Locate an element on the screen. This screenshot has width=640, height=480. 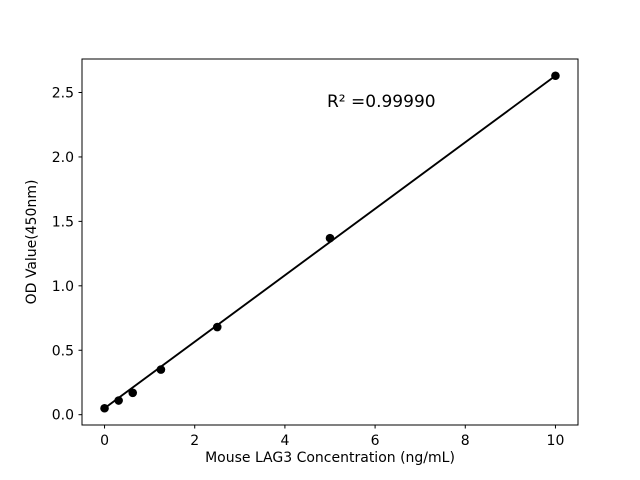
y-tick-label: 0.0 is located at coordinates (63, 416).